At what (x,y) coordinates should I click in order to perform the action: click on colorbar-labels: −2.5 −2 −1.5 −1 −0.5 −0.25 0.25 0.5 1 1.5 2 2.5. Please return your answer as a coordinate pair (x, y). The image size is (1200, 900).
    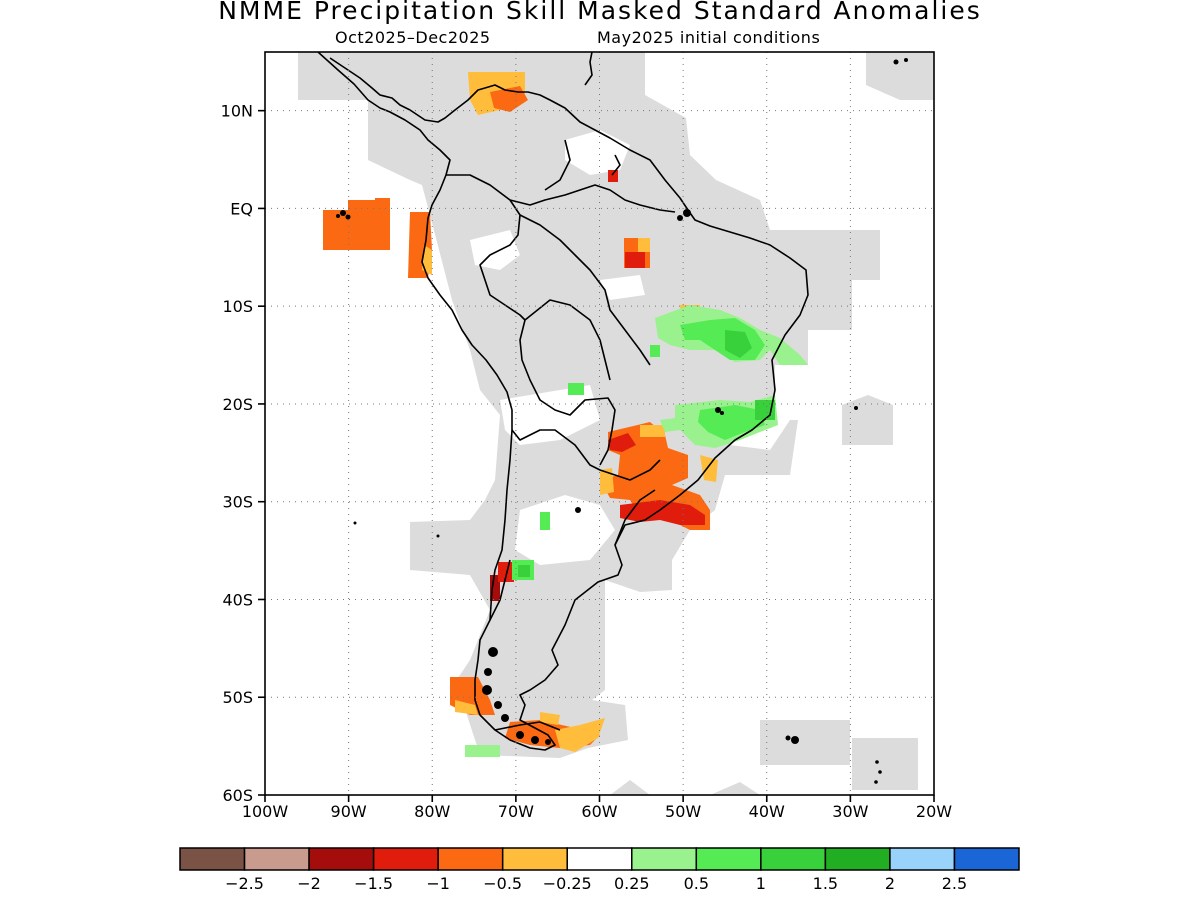
    Looking at the image, I should click on (596, 883).